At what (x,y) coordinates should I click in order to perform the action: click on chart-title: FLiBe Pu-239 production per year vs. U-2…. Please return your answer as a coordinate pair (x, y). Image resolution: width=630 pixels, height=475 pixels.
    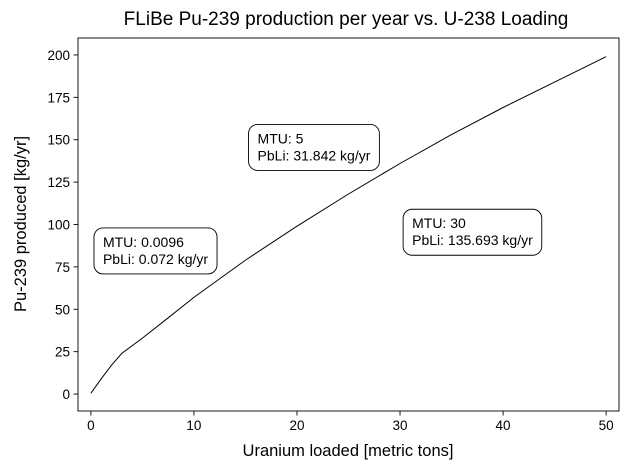
    Looking at the image, I should click on (346, 19).